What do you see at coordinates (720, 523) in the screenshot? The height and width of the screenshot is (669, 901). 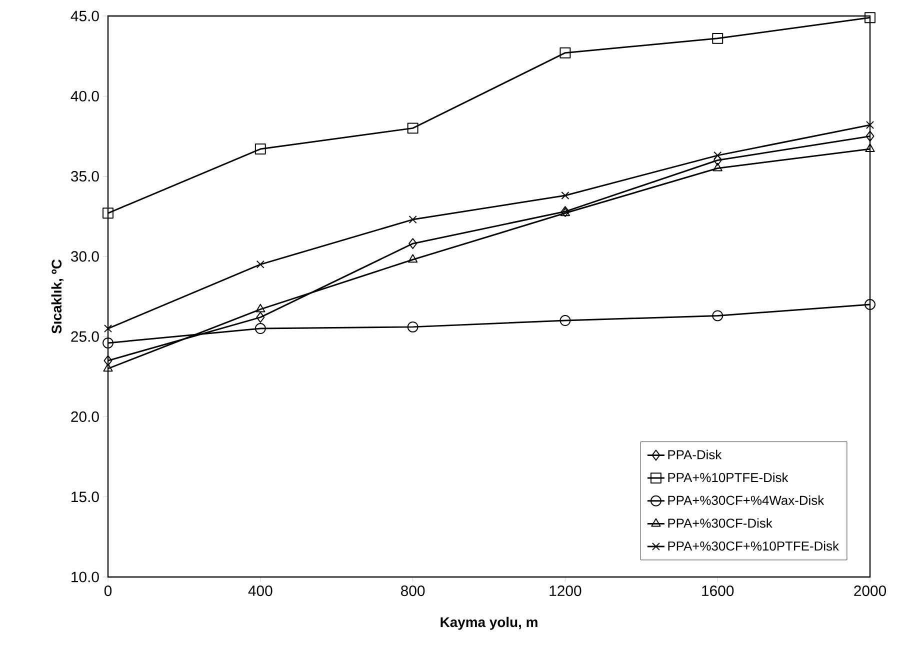 I see `legend-label: PPA+%30CF-Disk` at bounding box center [720, 523].